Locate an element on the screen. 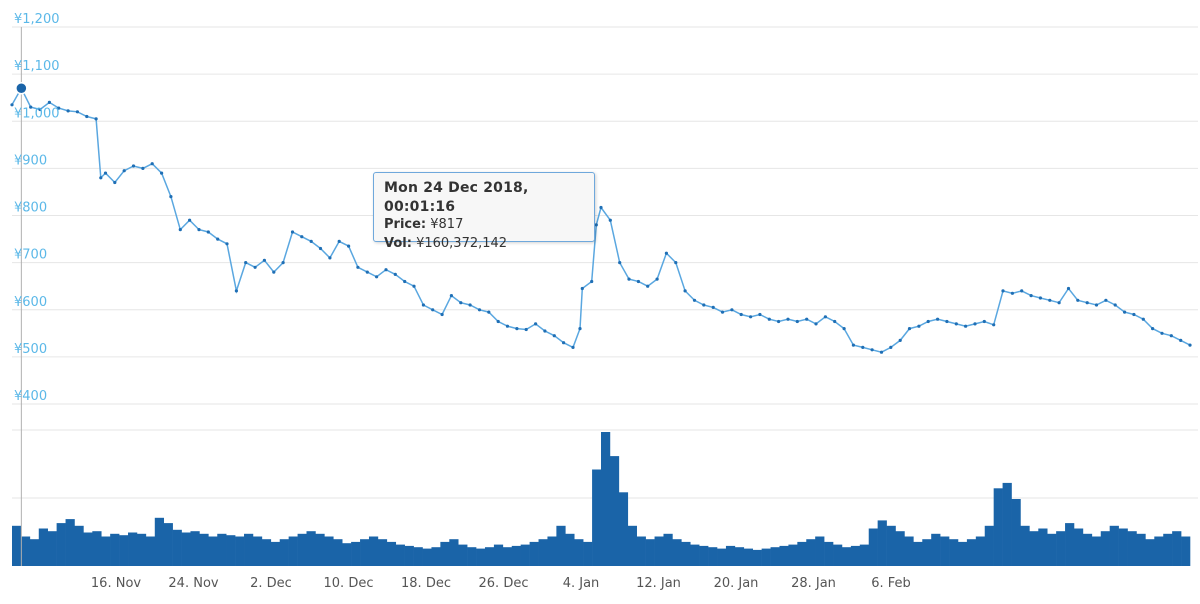 Image resolution: width=1200 pixels, height=604 pixels. x-tick-label: 20. Jan is located at coordinates (736, 583).